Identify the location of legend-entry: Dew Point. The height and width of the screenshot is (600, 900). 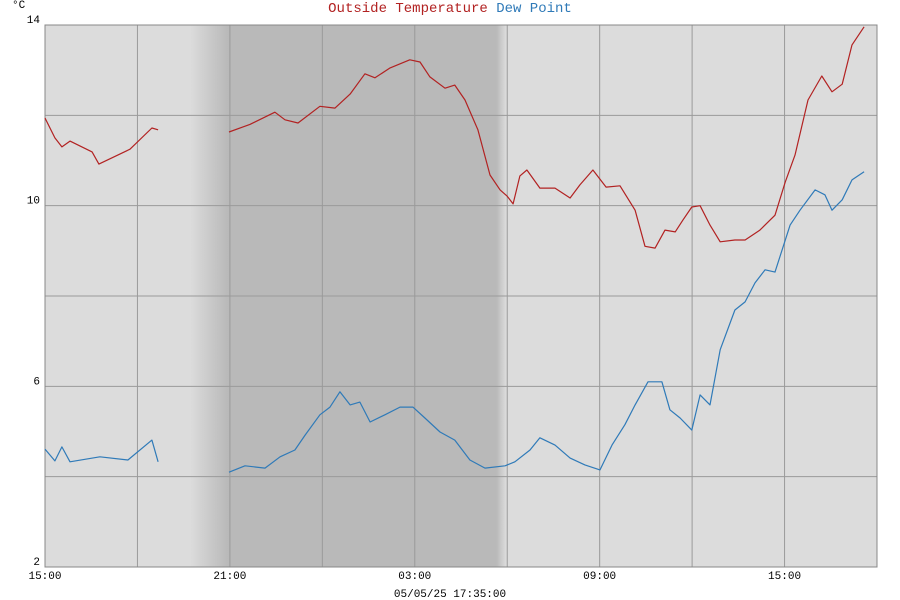
(534, 9).